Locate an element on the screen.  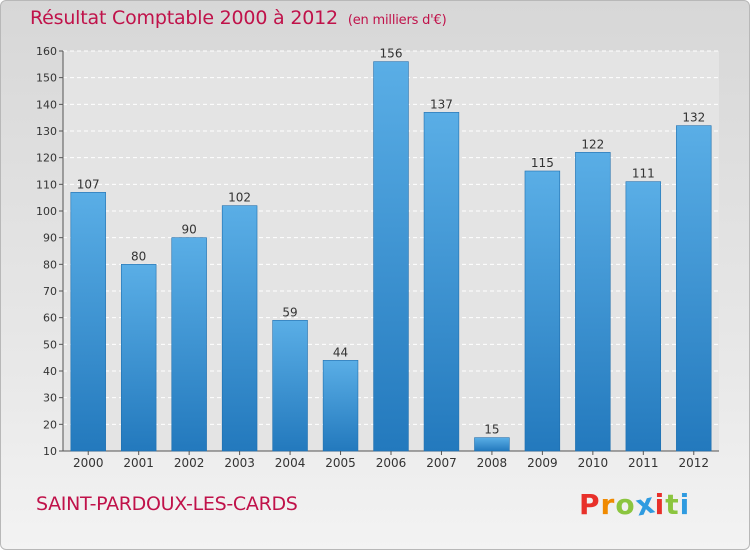
y-tick-label: 140 is located at coordinates (46, 104).